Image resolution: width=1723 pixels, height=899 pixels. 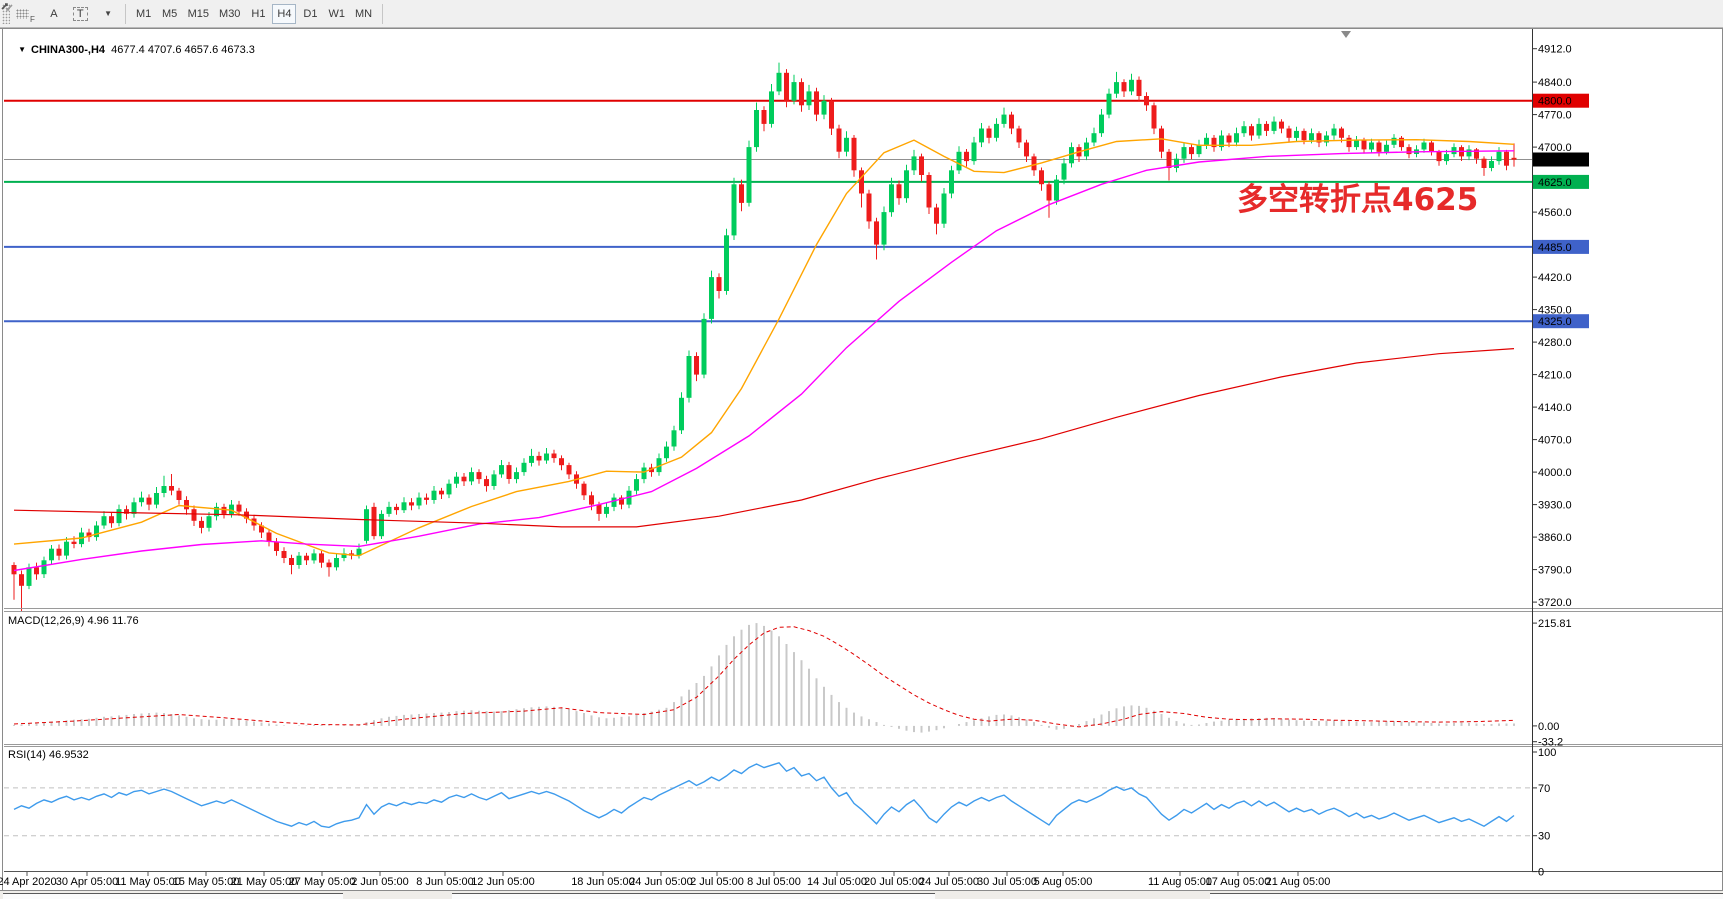 What do you see at coordinates (1555, 116) in the screenshot?
I see `price-tick-label: 4770.0` at bounding box center [1555, 116].